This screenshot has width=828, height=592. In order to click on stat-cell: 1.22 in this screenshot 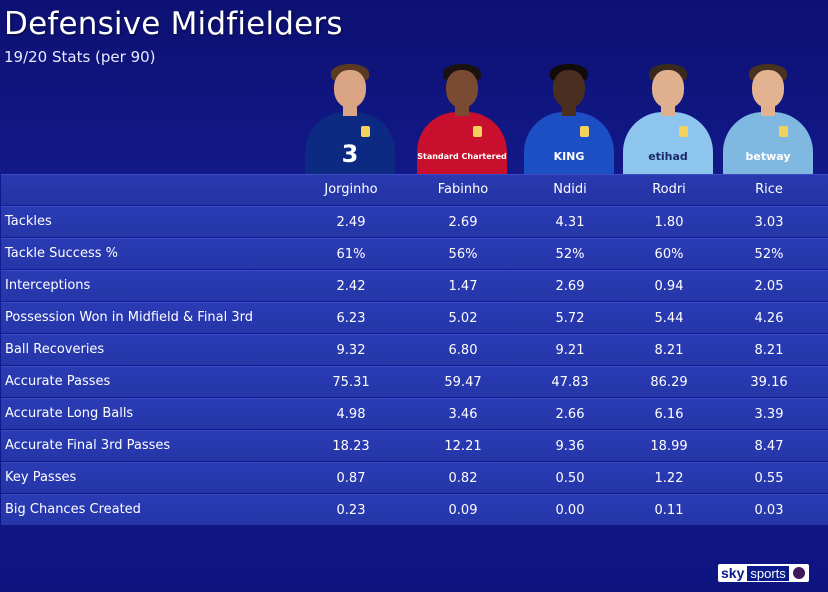, I will do `click(669, 478)`.